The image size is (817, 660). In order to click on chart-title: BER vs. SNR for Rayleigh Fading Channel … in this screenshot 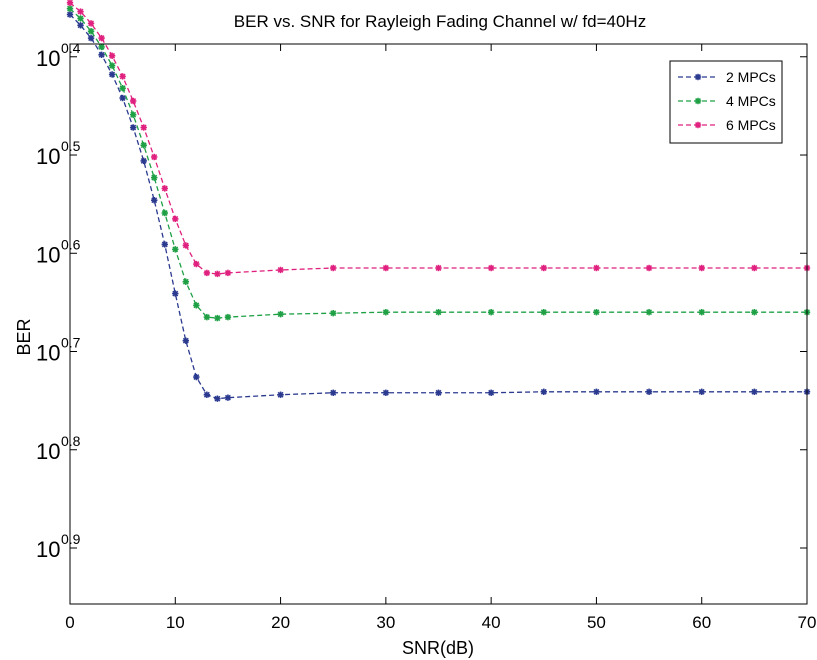, I will do `click(440, 21)`.